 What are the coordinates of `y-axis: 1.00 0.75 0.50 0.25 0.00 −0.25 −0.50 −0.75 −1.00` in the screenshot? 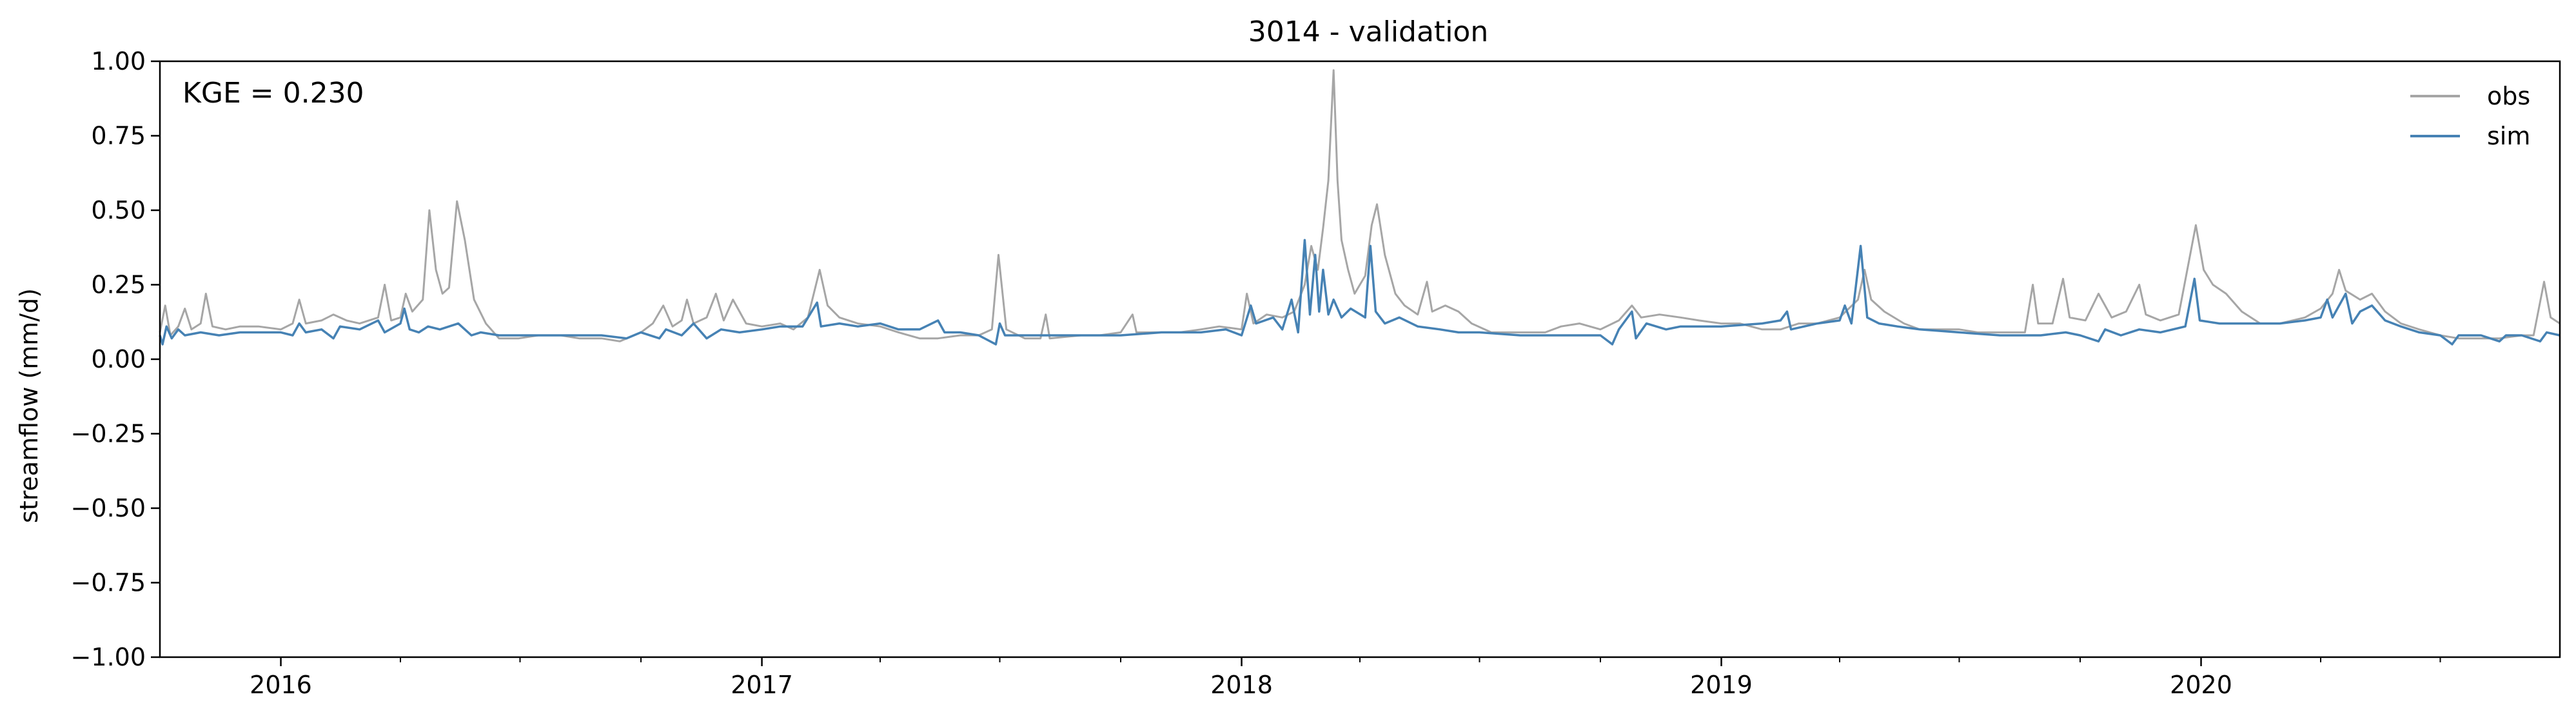 It's located at (115, 359).